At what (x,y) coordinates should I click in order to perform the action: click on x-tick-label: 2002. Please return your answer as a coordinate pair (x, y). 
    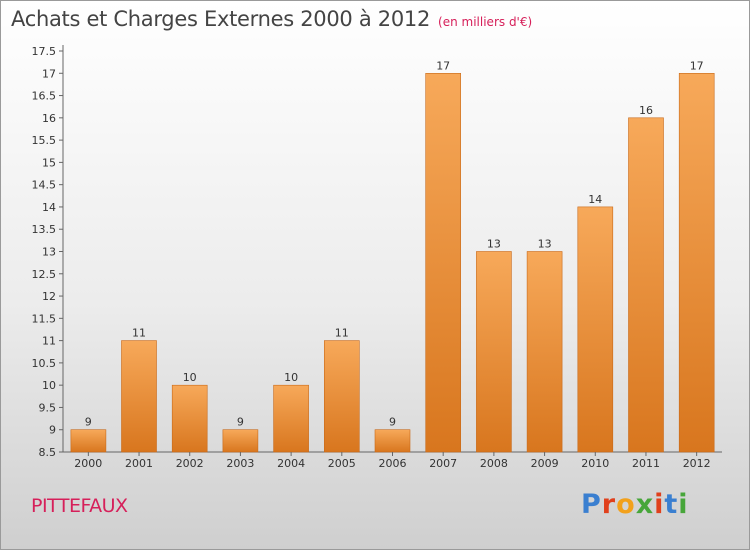
    Looking at the image, I should click on (190, 463).